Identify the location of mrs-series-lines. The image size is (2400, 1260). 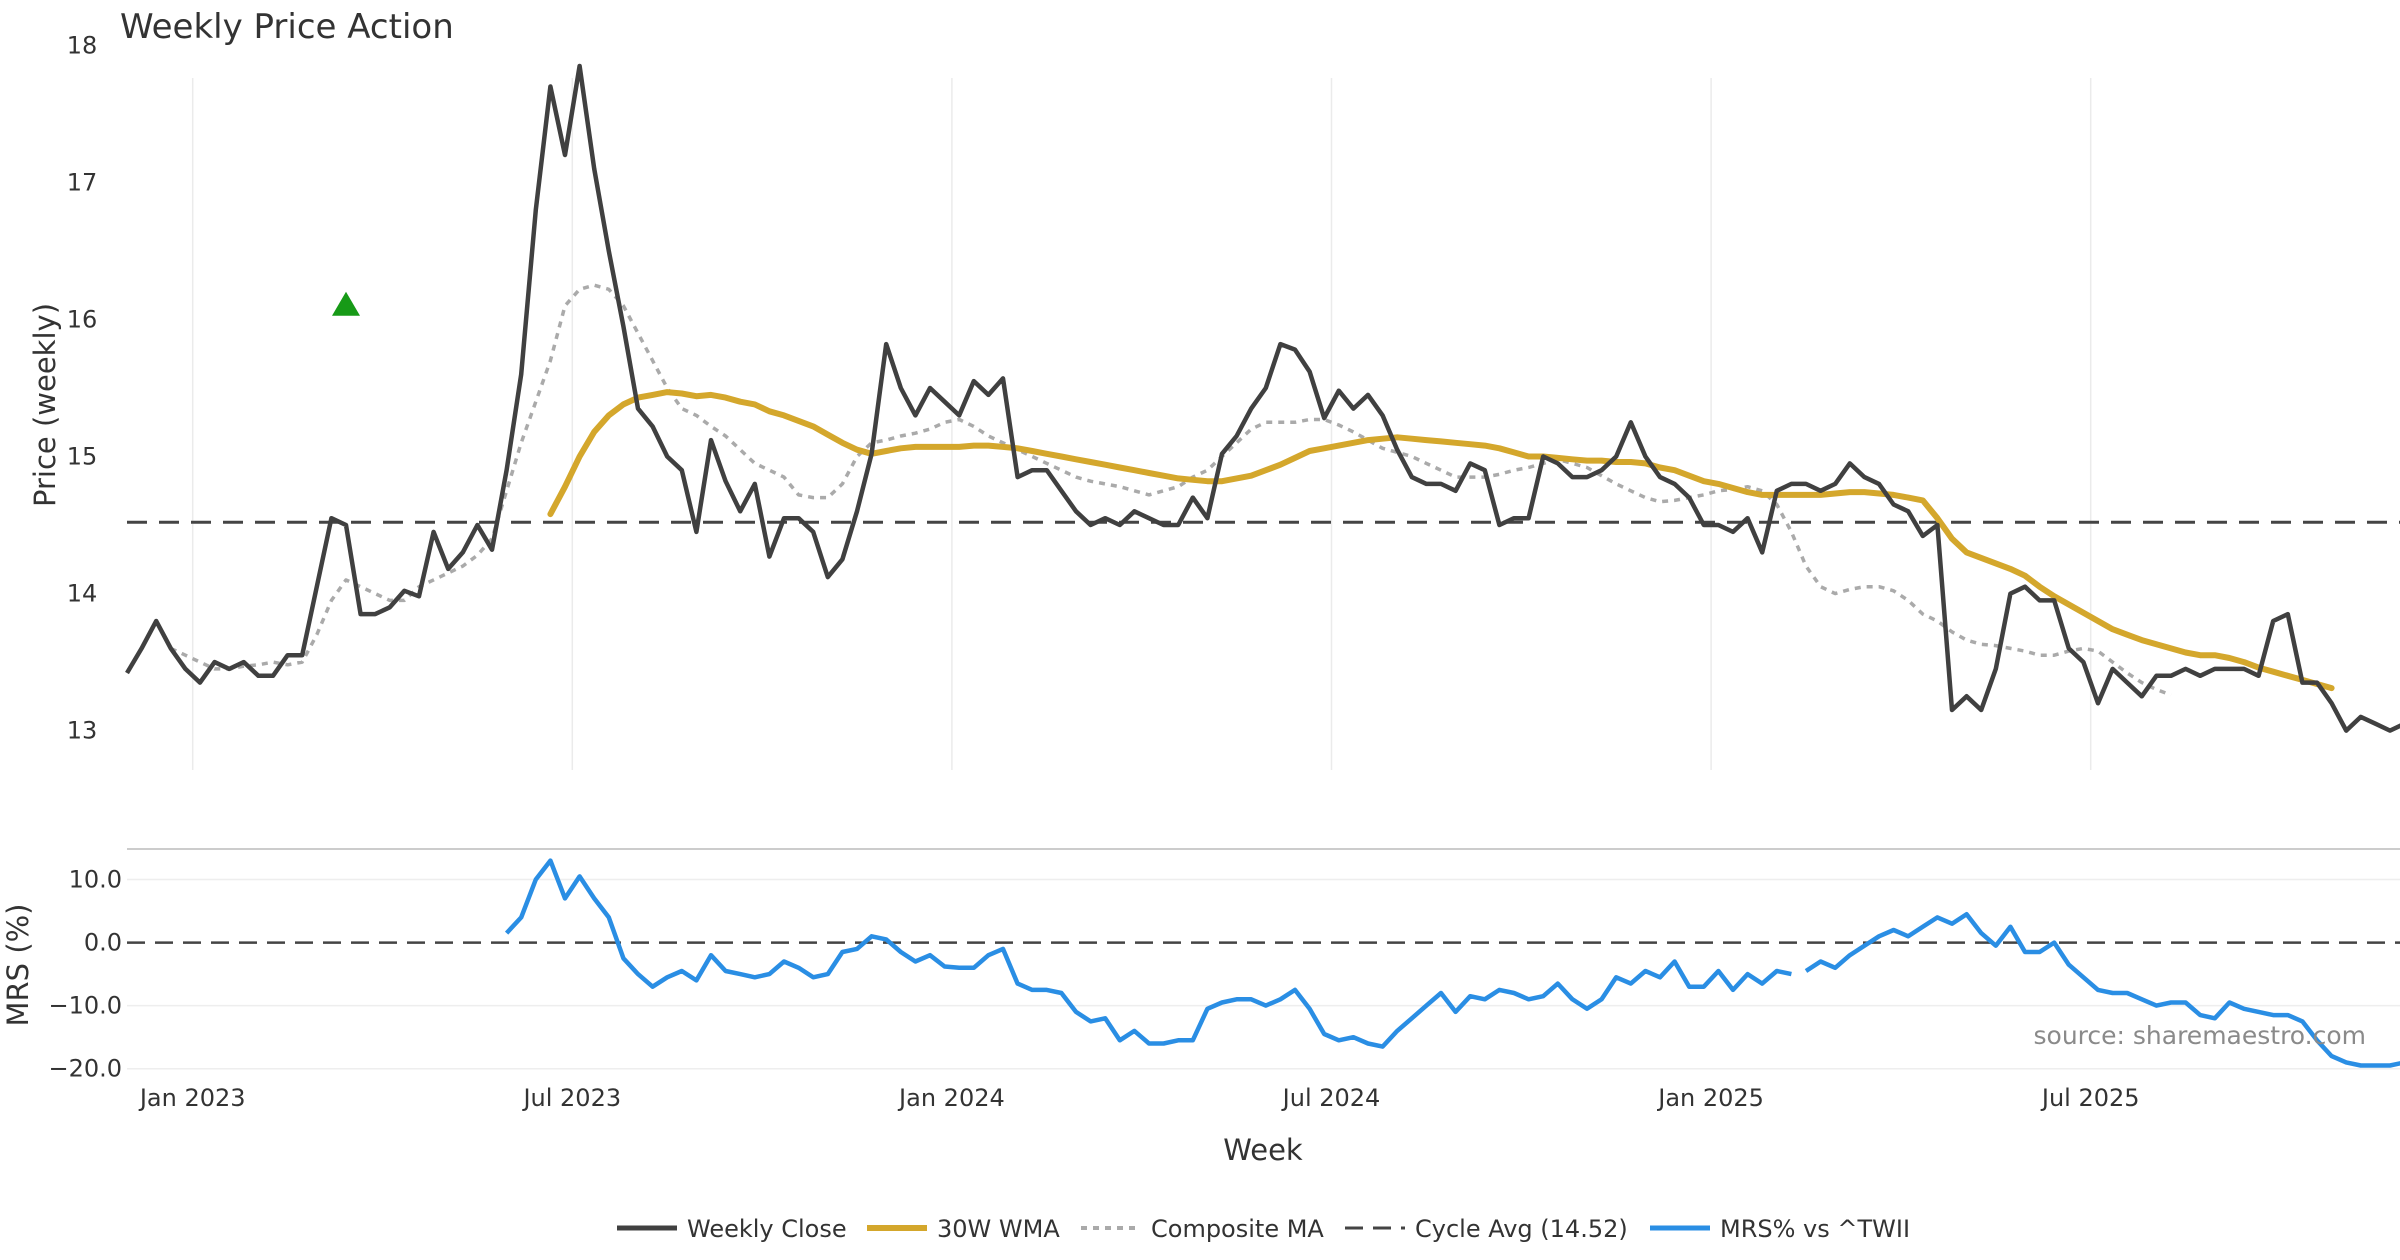
(1452, 963).